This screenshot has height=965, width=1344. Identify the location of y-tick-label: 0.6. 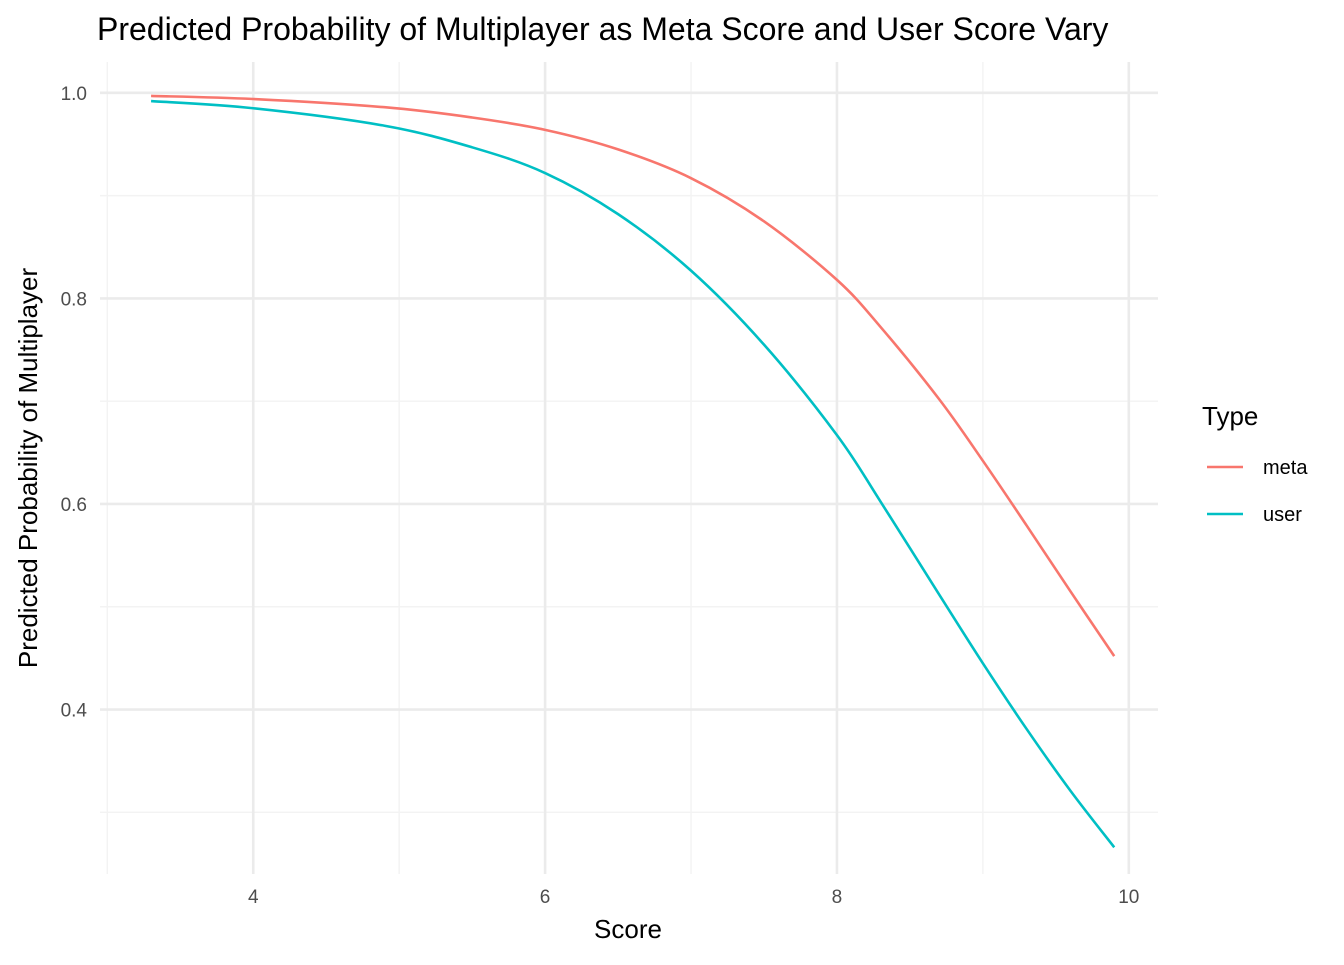
(74, 505).